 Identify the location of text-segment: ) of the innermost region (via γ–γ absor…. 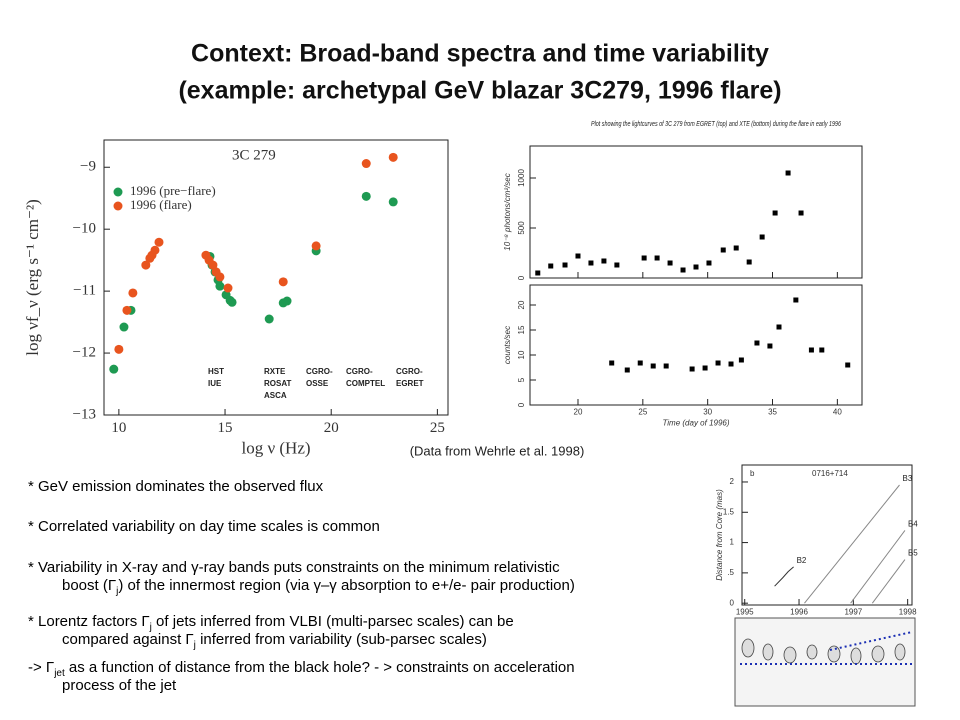
(346, 585).